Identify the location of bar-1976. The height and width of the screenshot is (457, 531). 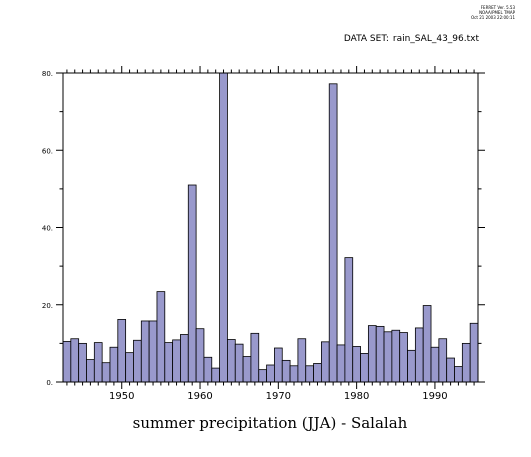
(325, 362).